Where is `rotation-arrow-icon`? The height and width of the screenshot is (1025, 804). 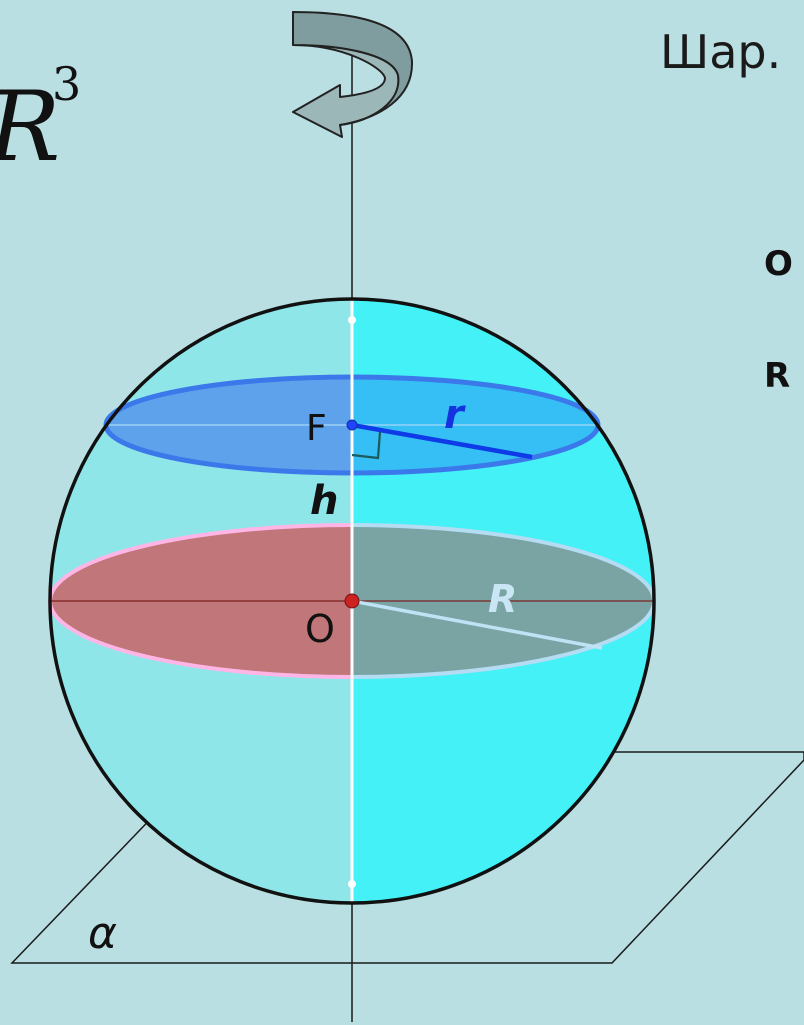 rotation-arrow-icon is located at coordinates (353, 74).